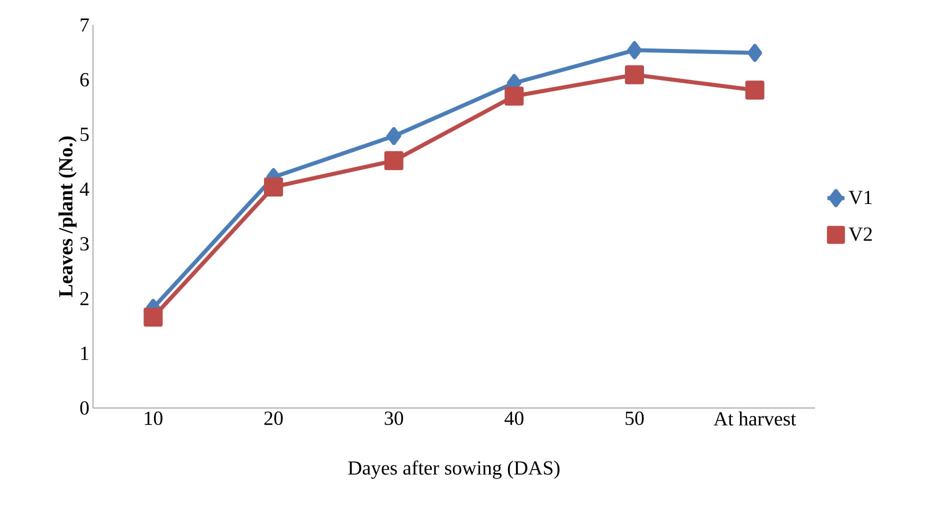  What do you see at coordinates (454, 469) in the screenshot?
I see `x-axis-title: Dayes after sowing (DAS)` at bounding box center [454, 469].